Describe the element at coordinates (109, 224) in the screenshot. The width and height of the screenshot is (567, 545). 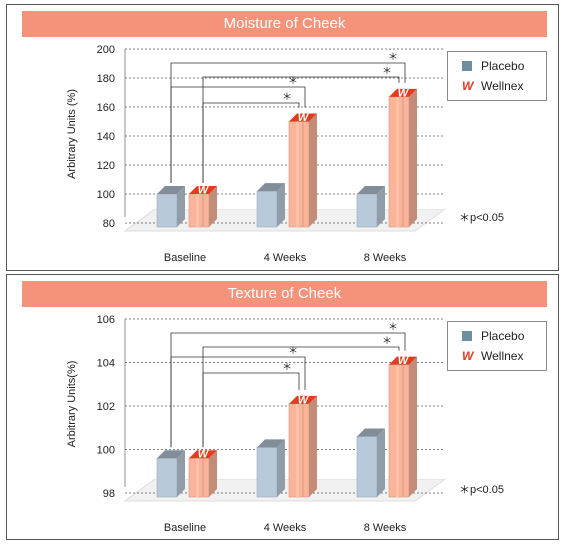
I see `y-tick-label: 80` at that location.